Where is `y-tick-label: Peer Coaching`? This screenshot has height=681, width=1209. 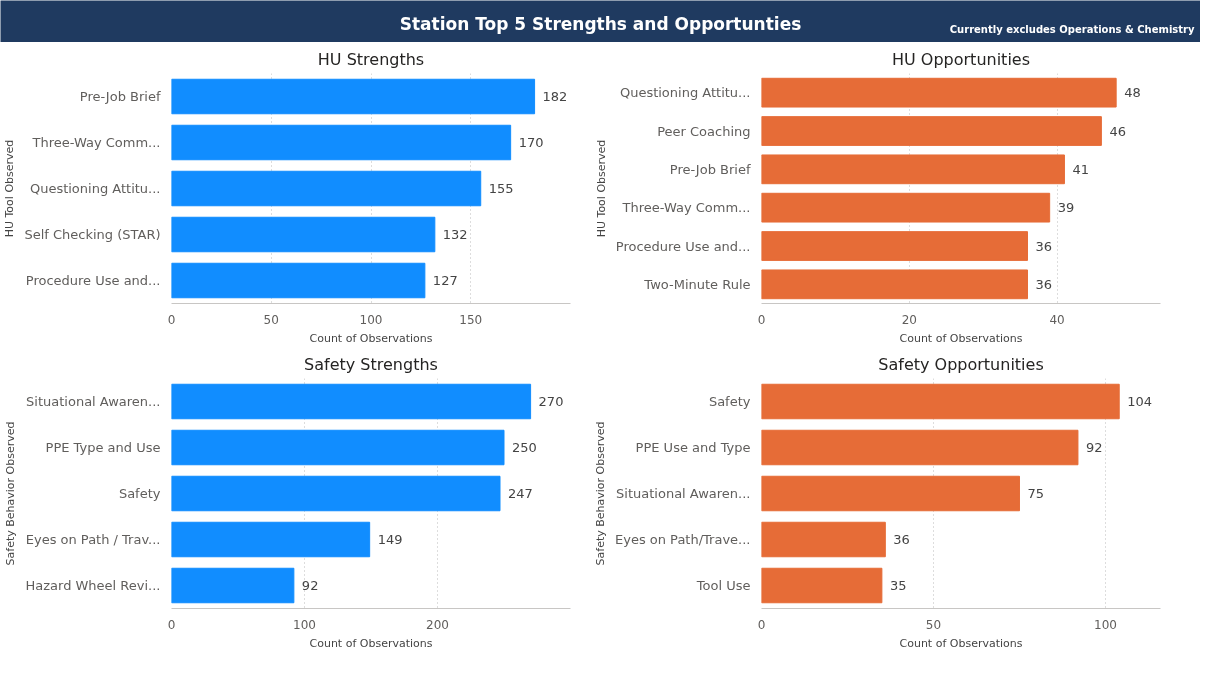 y-tick-label: Peer Coaching is located at coordinates (704, 131).